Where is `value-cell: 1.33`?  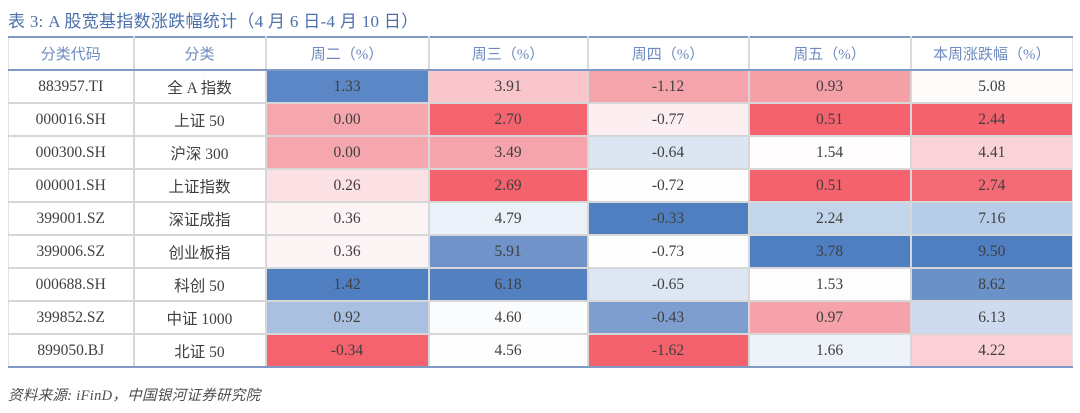 value-cell: 1.33 is located at coordinates (347, 86).